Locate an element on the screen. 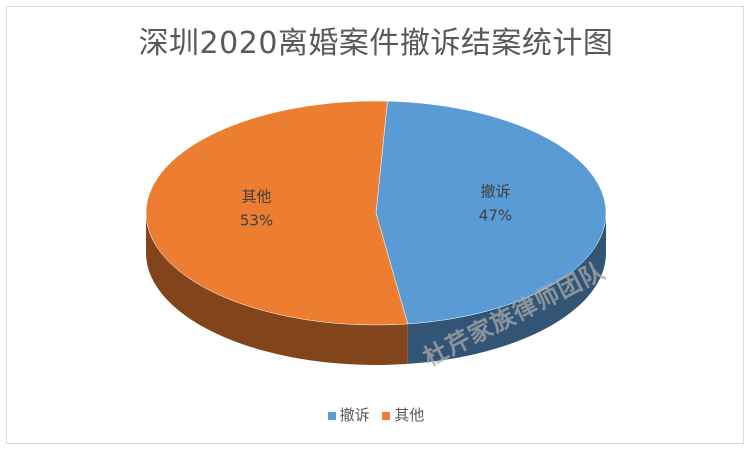 The image size is (752, 452). legend-item-other: 其他 is located at coordinates (403, 414).